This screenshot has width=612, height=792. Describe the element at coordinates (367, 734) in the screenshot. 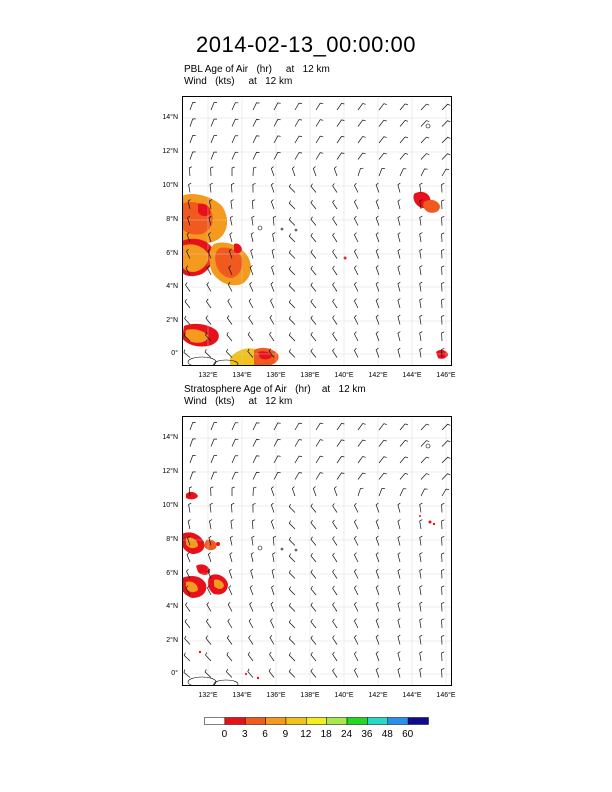

I see `colorbar-label: 36` at that location.